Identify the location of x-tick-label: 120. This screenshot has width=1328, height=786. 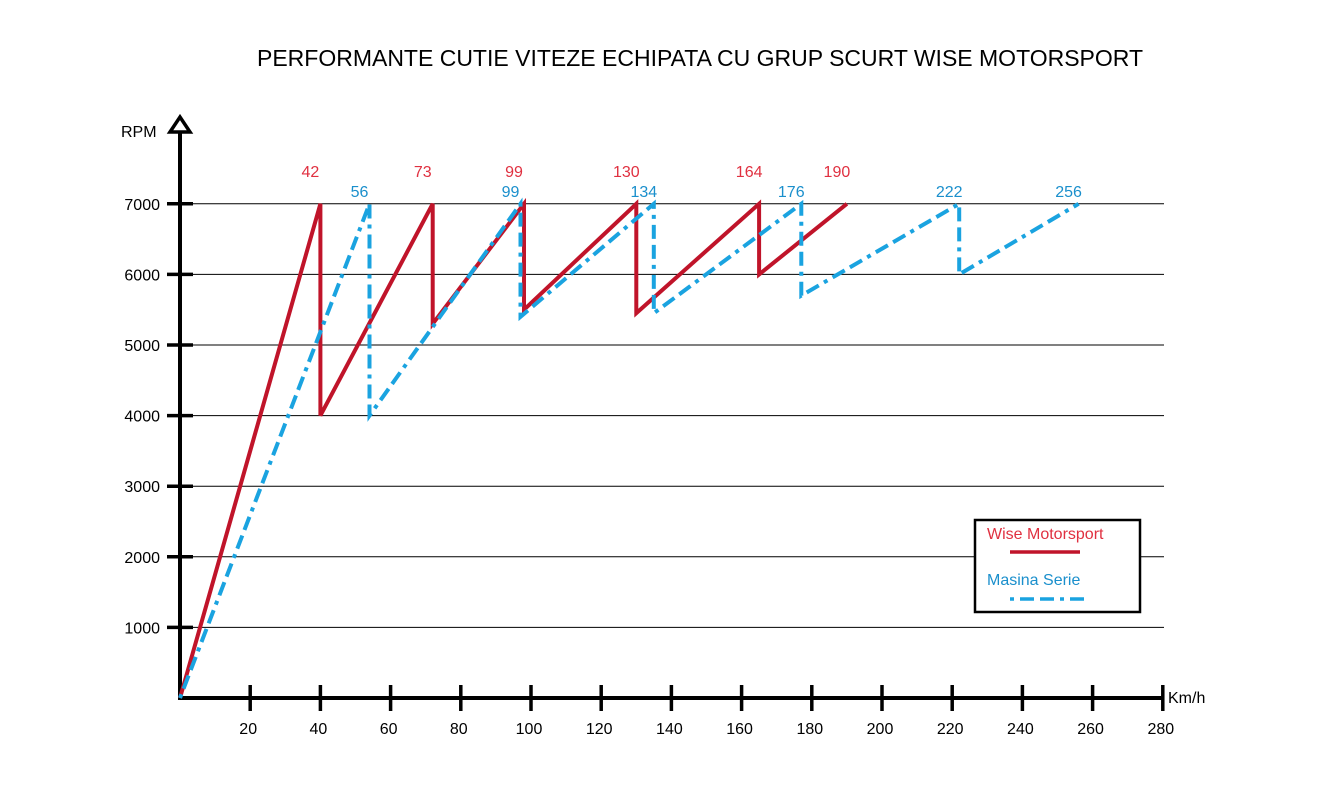
(599, 729).